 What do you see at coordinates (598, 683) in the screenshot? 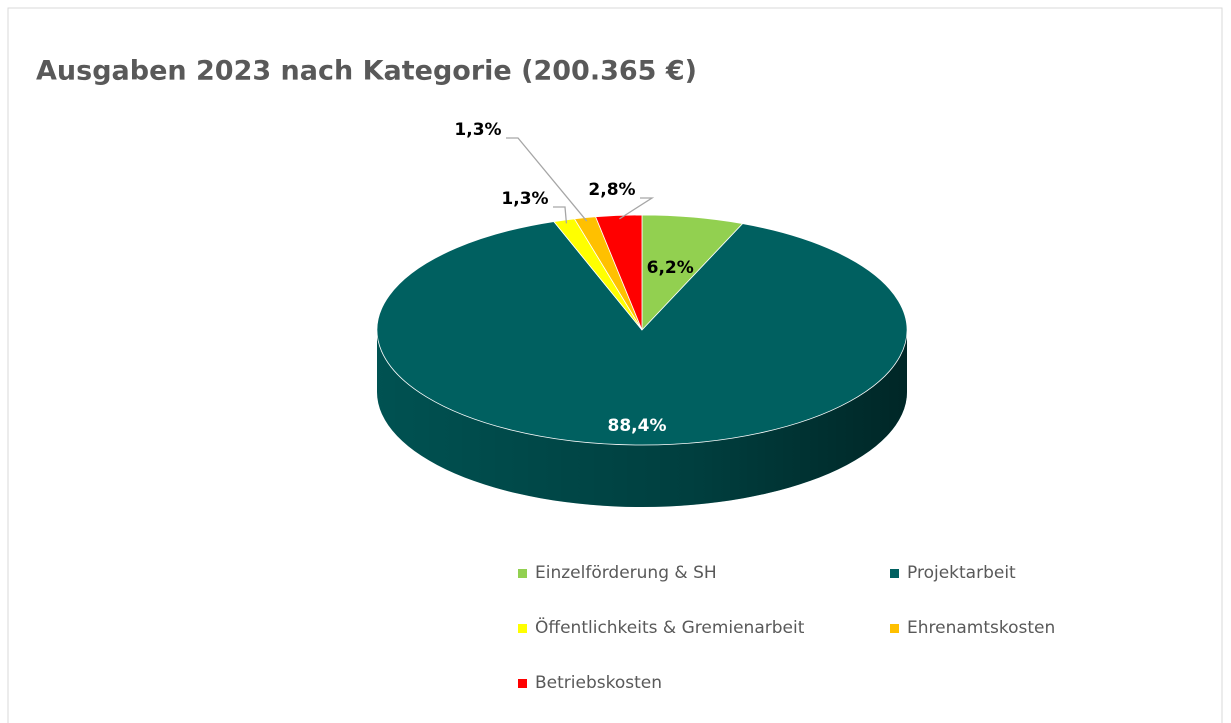
I see `legend-label: Betriebskosten` at bounding box center [598, 683].